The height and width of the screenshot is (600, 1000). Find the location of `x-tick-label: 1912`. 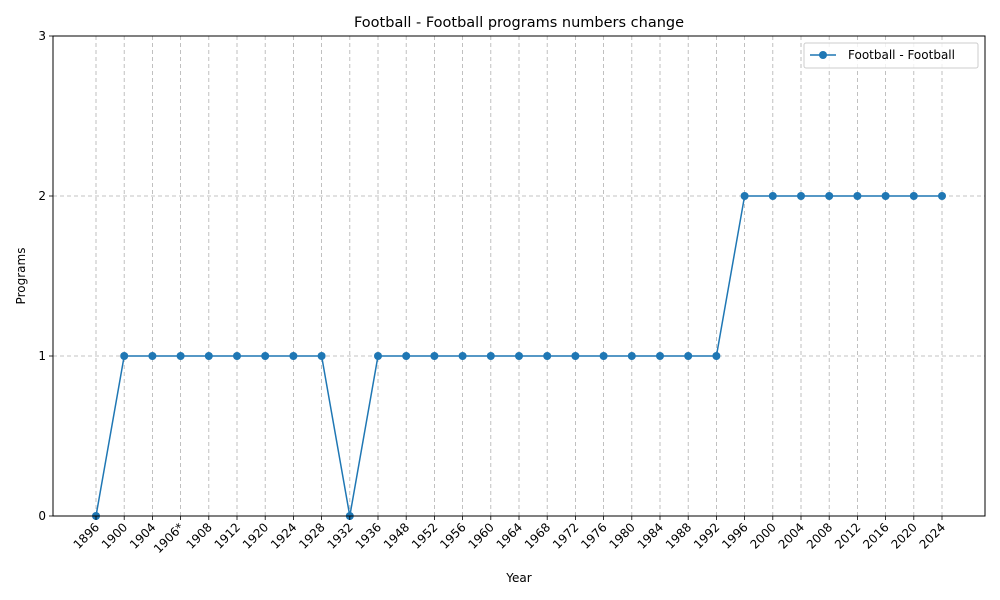

x-tick-label: 1912 is located at coordinates (227, 535).